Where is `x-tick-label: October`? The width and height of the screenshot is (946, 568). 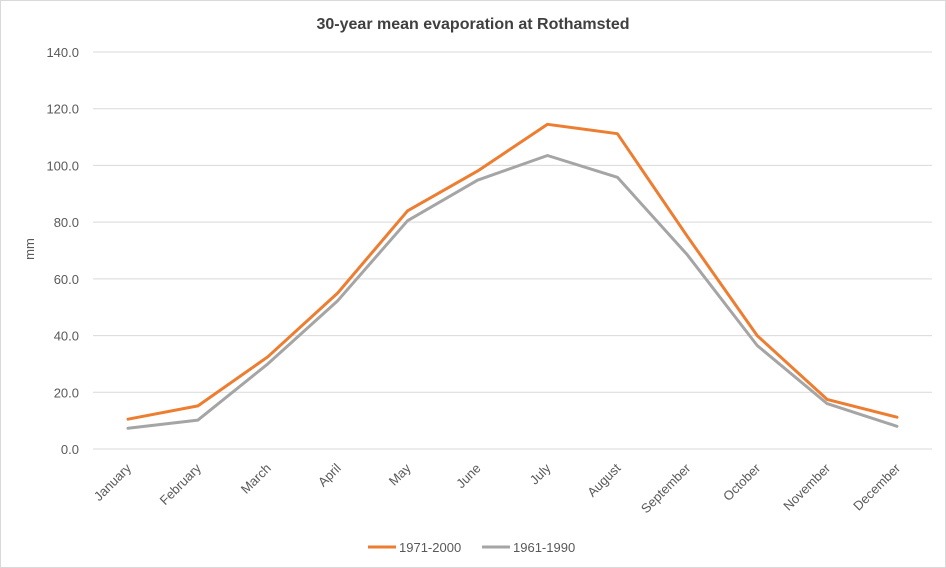
x-tick-label: October is located at coordinates (742, 482).